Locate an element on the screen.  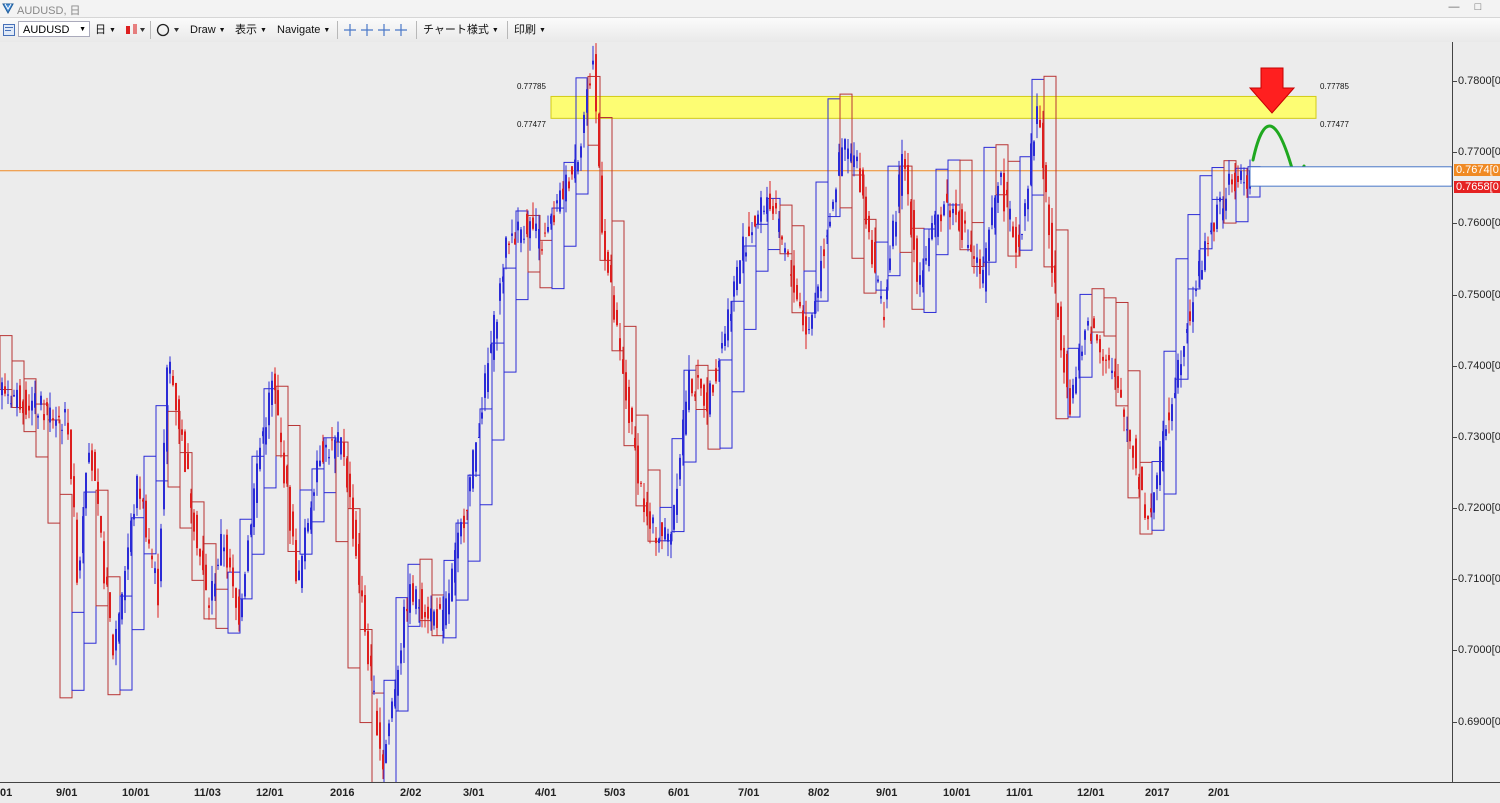
symbol-select: AUDUSD ▼ is located at coordinates (54, 29).